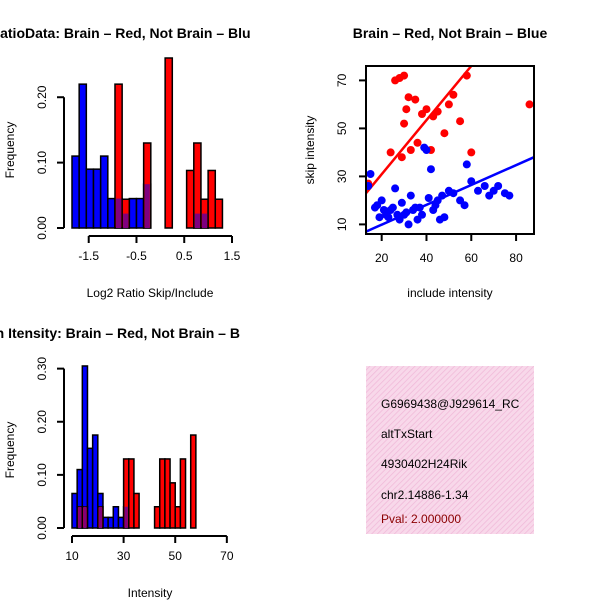 Image resolution: width=600 pixels, height=600 pixels. I want to click on ratio-histogram-bars, so click(147, 143).